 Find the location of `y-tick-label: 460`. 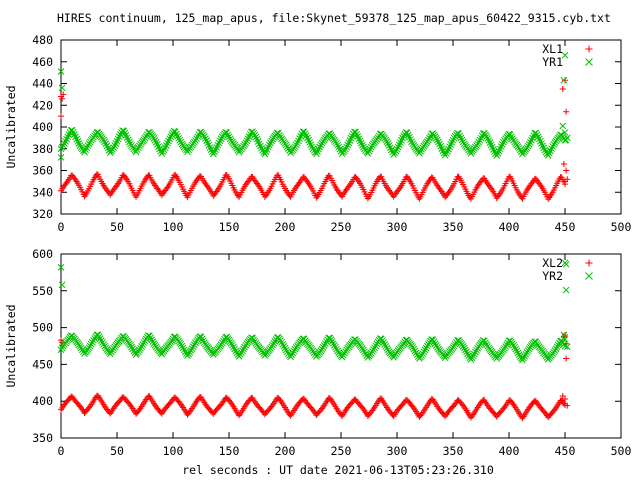

y-tick-label: 460 is located at coordinates (42, 62).